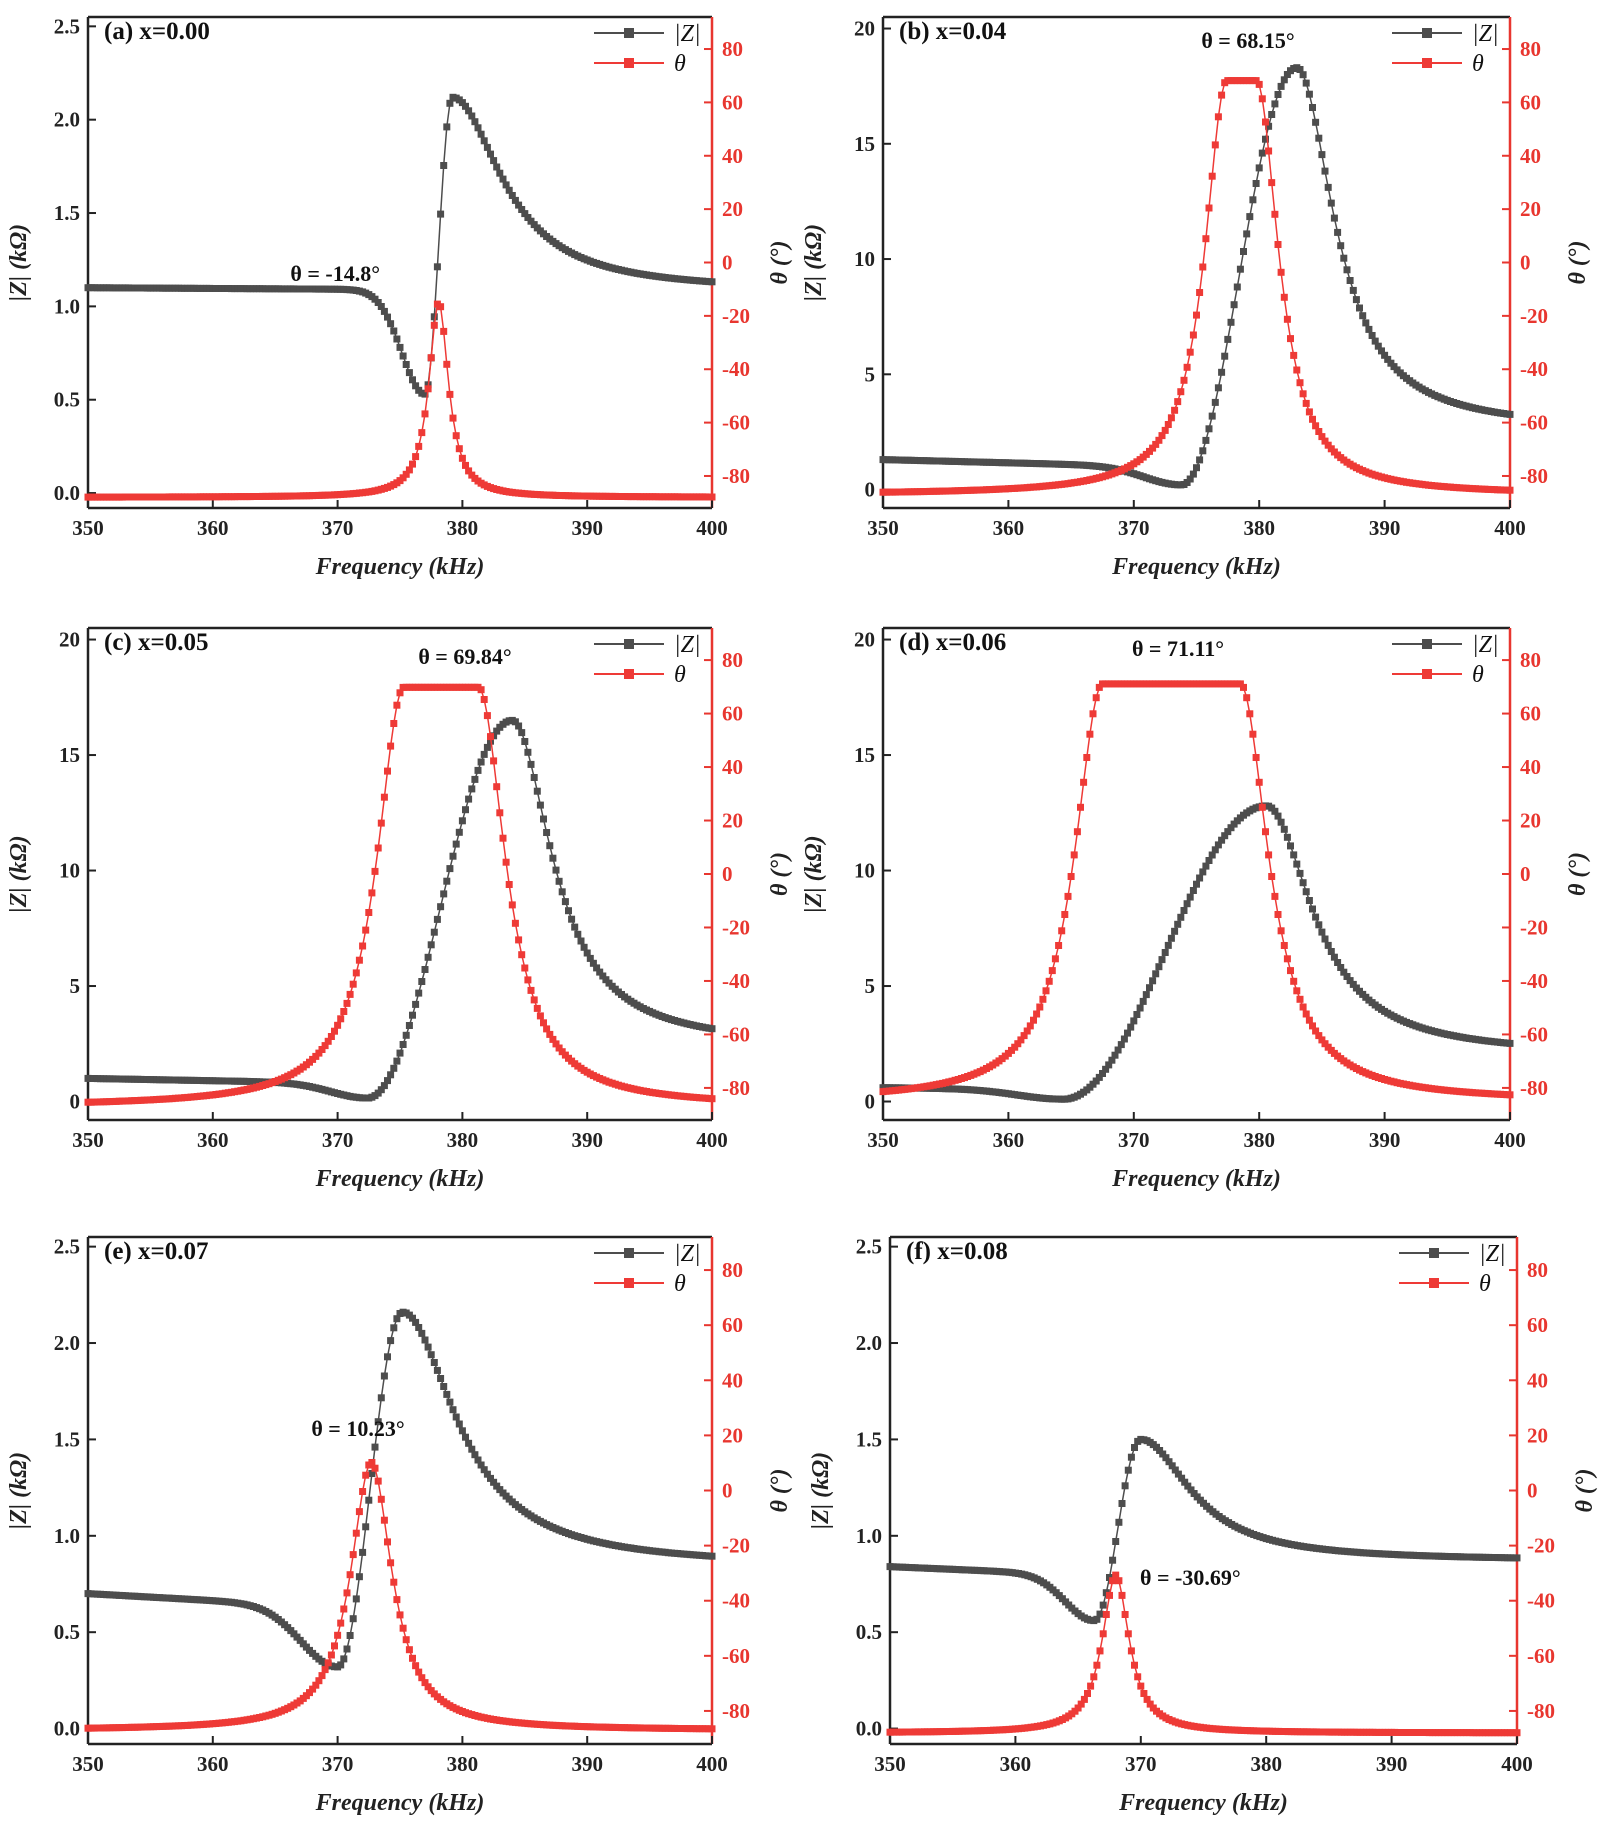 The width and height of the screenshot is (1599, 1822). What do you see at coordinates (1009, 528) in the screenshot?
I see `x-tick-label: 360` at bounding box center [1009, 528].